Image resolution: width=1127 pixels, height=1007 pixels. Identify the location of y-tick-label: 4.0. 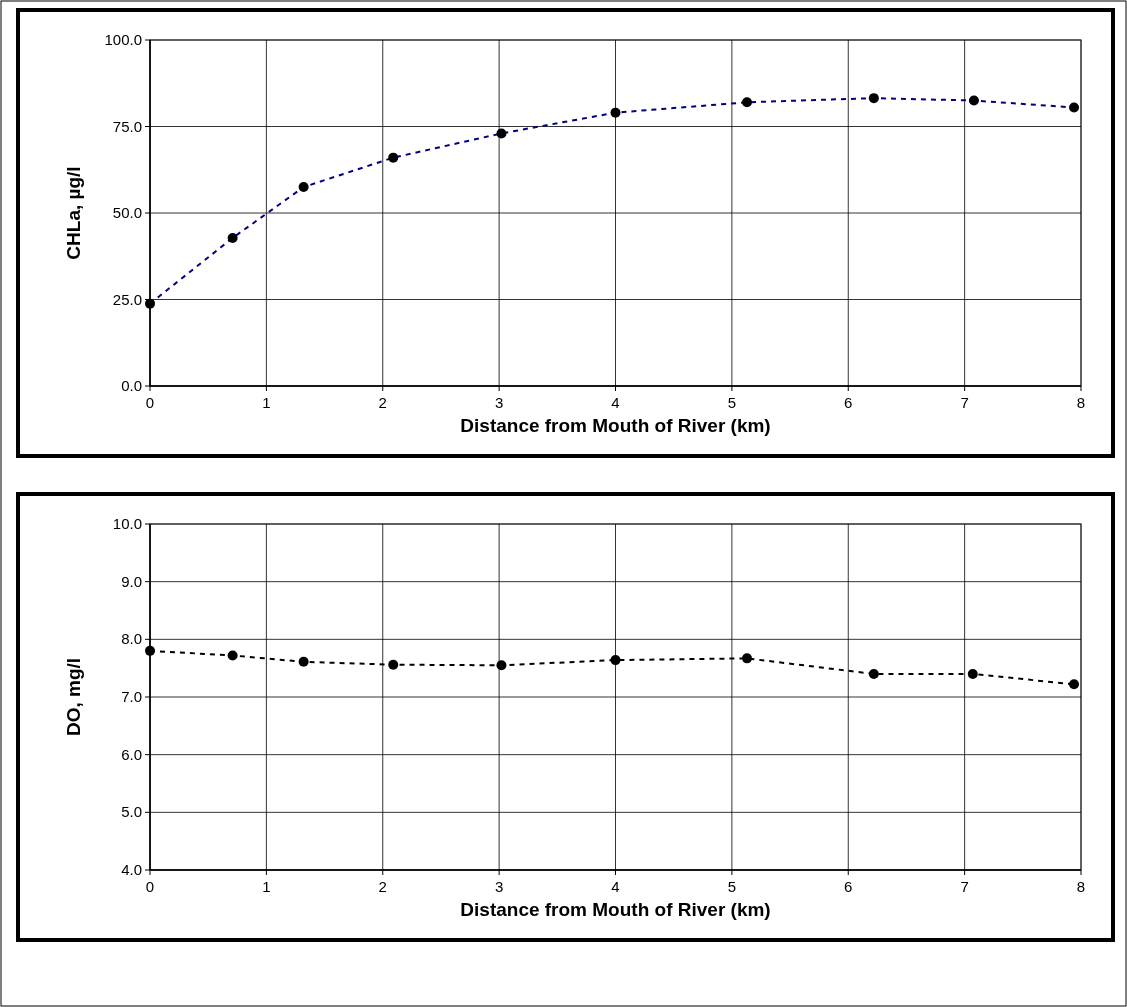
(131, 869).